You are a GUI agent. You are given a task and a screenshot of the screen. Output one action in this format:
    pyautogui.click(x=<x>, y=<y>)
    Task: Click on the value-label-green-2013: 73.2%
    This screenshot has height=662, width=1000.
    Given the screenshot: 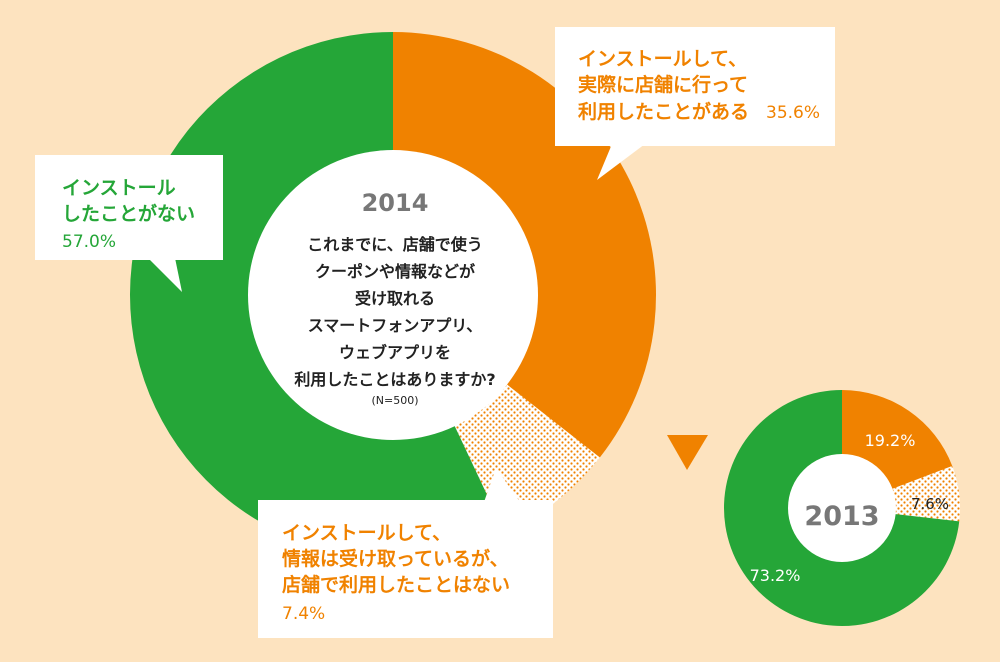 What is the action you would take?
    pyautogui.click(x=775, y=575)
    